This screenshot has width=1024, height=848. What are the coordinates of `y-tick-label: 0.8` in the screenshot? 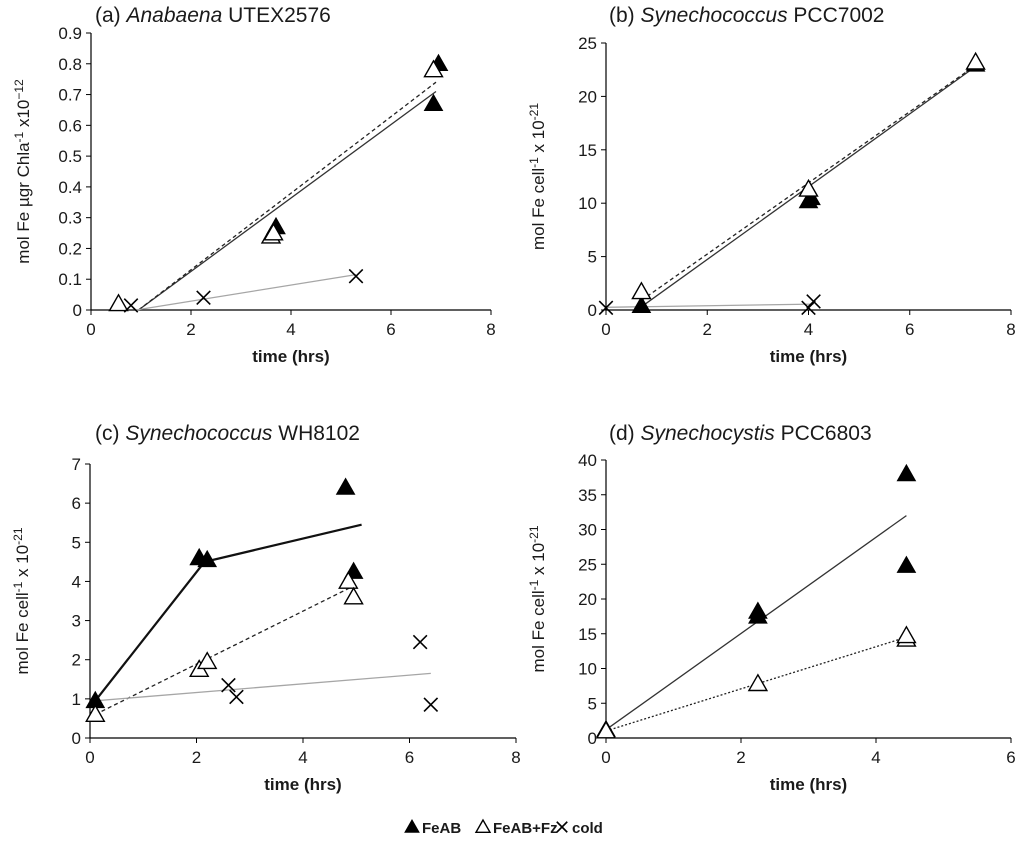 It's located at (70, 64).